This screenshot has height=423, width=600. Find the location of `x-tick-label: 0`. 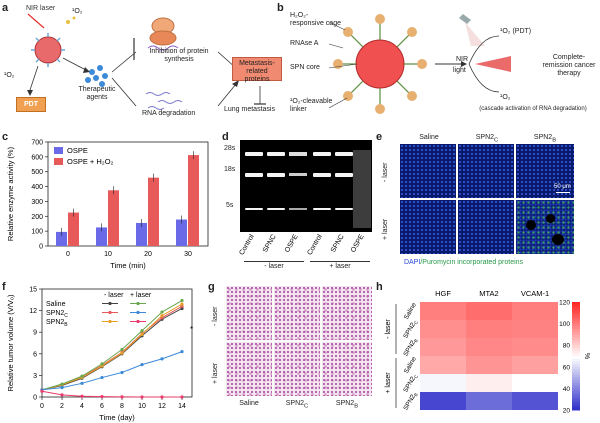

x-tick-label: 0 is located at coordinates (42, 406).